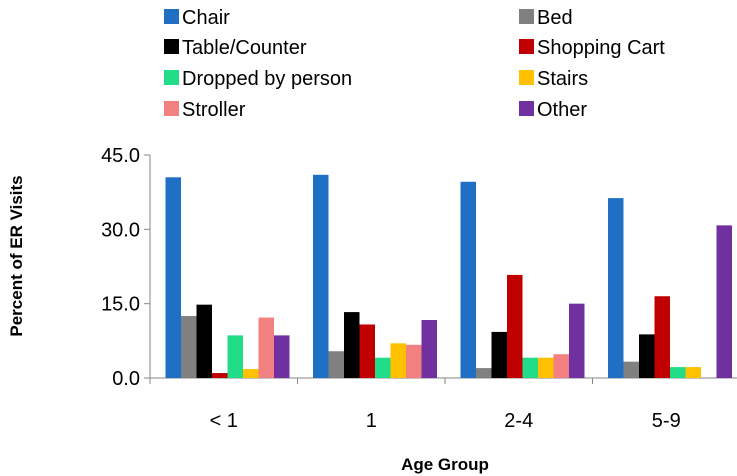 The image size is (737, 476). Describe the element at coordinates (214, 110) in the screenshot. I see `legend-label: Stroller` at that location.